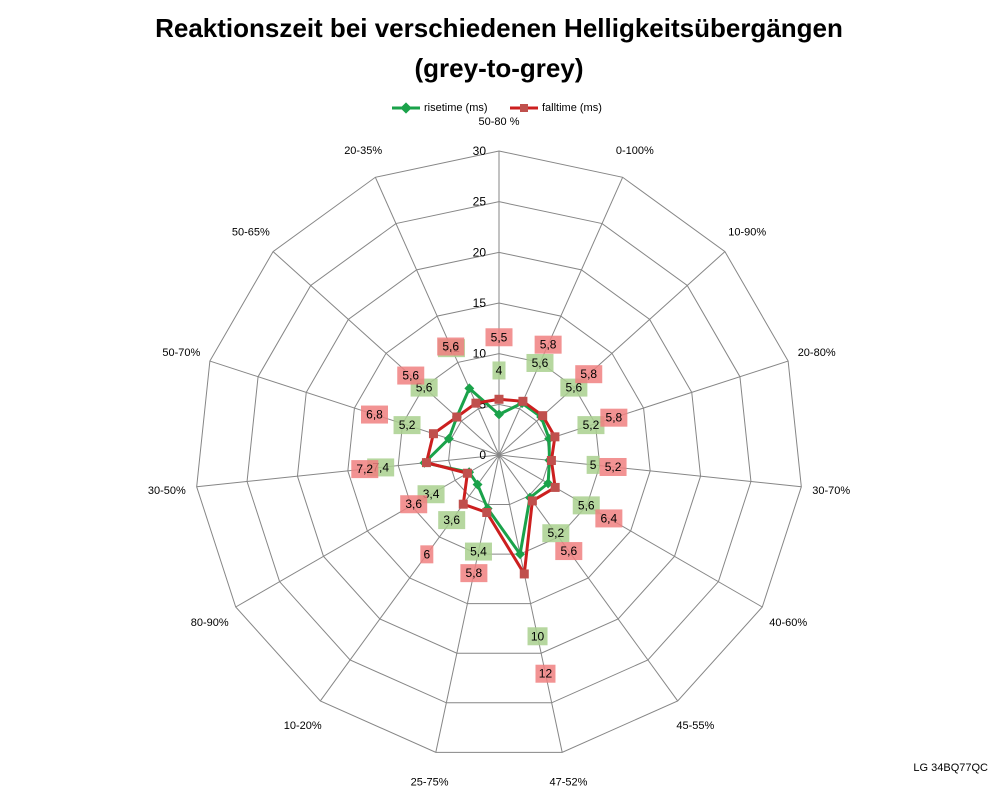 The image size is (998, 786). I want to click on tick-label: 0, so click(482, 455).